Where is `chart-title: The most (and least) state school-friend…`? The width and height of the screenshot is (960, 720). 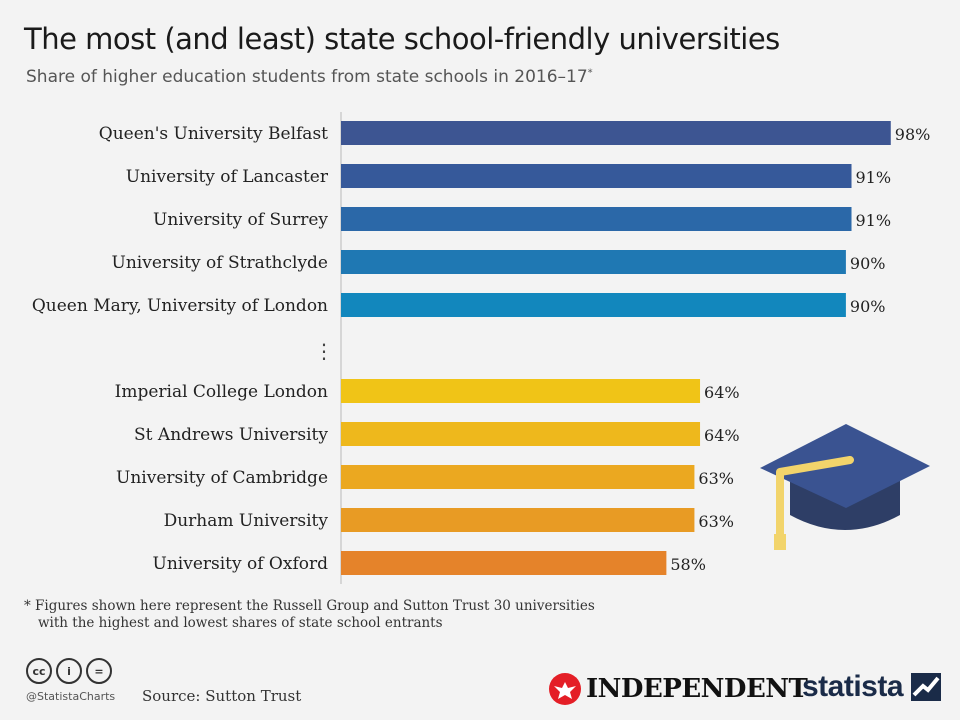
chart-title: The most (and least) state school-friend… is located at coordinates (402, 39).